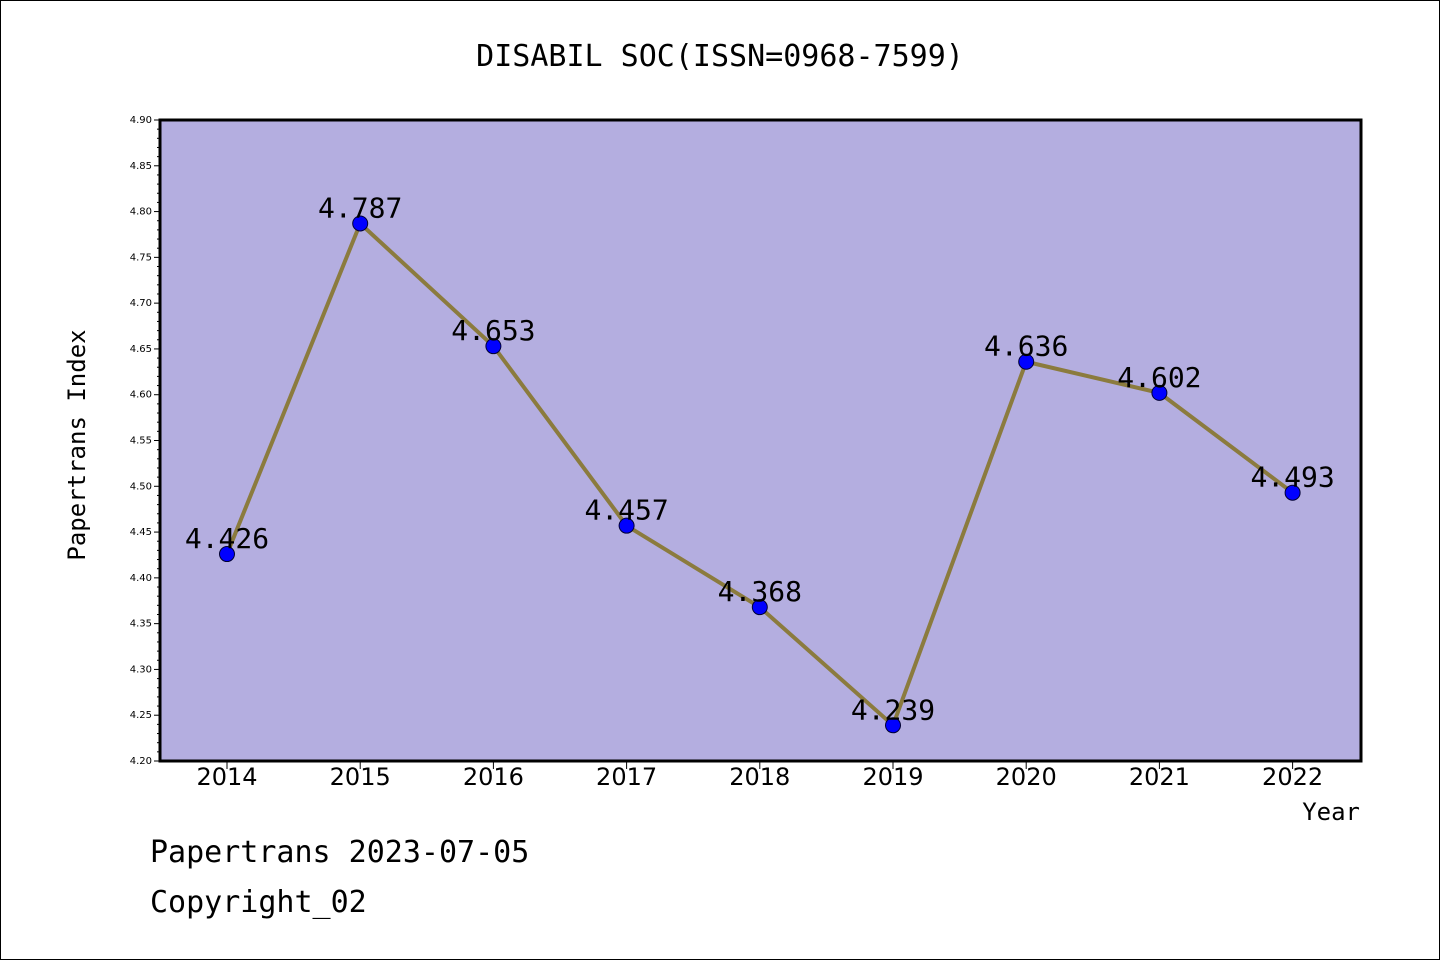 This screenshot has width=1440, height=960. I want to click on y-tick-label: 4.75, so click(141, 257).